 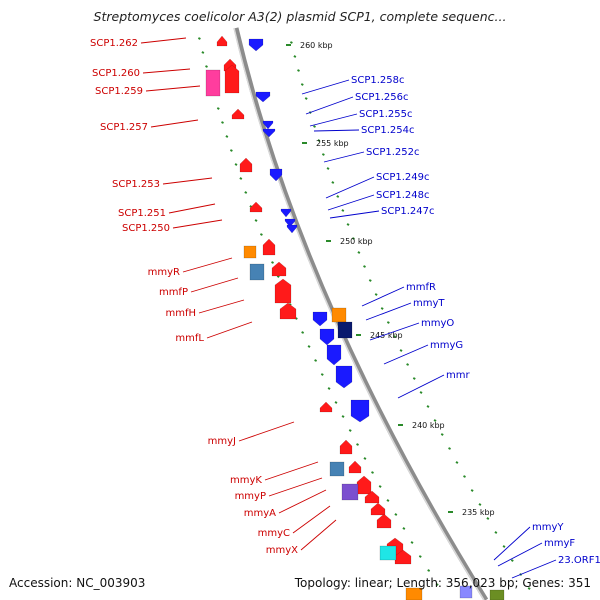 What do you see at coordinates (332, 143) in the screenshot?
I see `kbp-marker-label: 255 kbp` at bounding box center [332, 143].